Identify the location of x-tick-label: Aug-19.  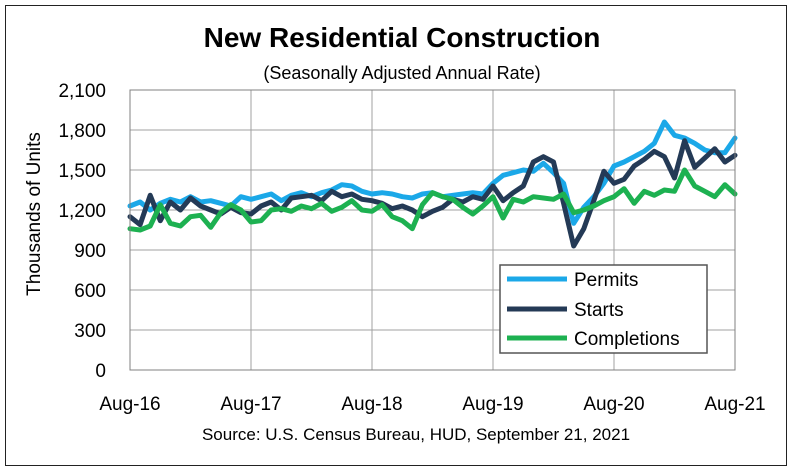
(492, 404).